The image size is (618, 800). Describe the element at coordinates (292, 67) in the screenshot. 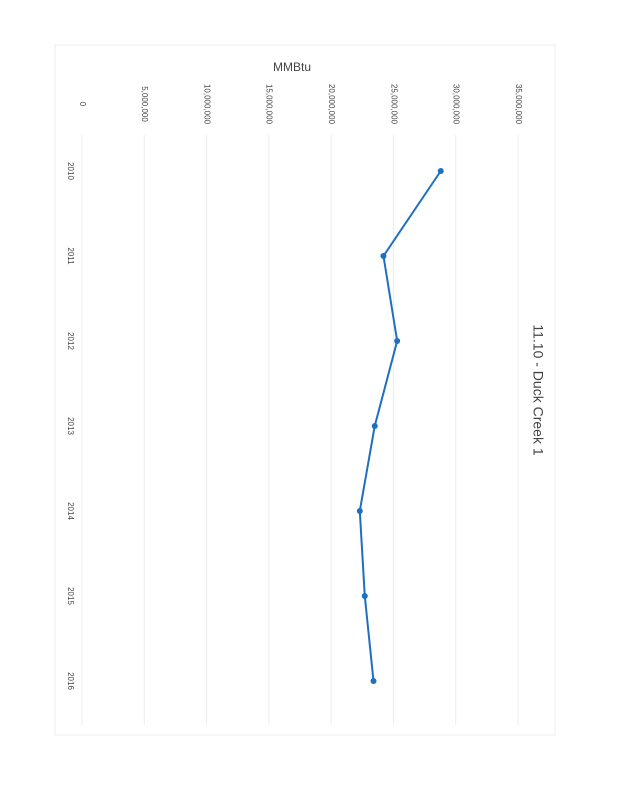

I see `axis-title: MMBtu` at that location.